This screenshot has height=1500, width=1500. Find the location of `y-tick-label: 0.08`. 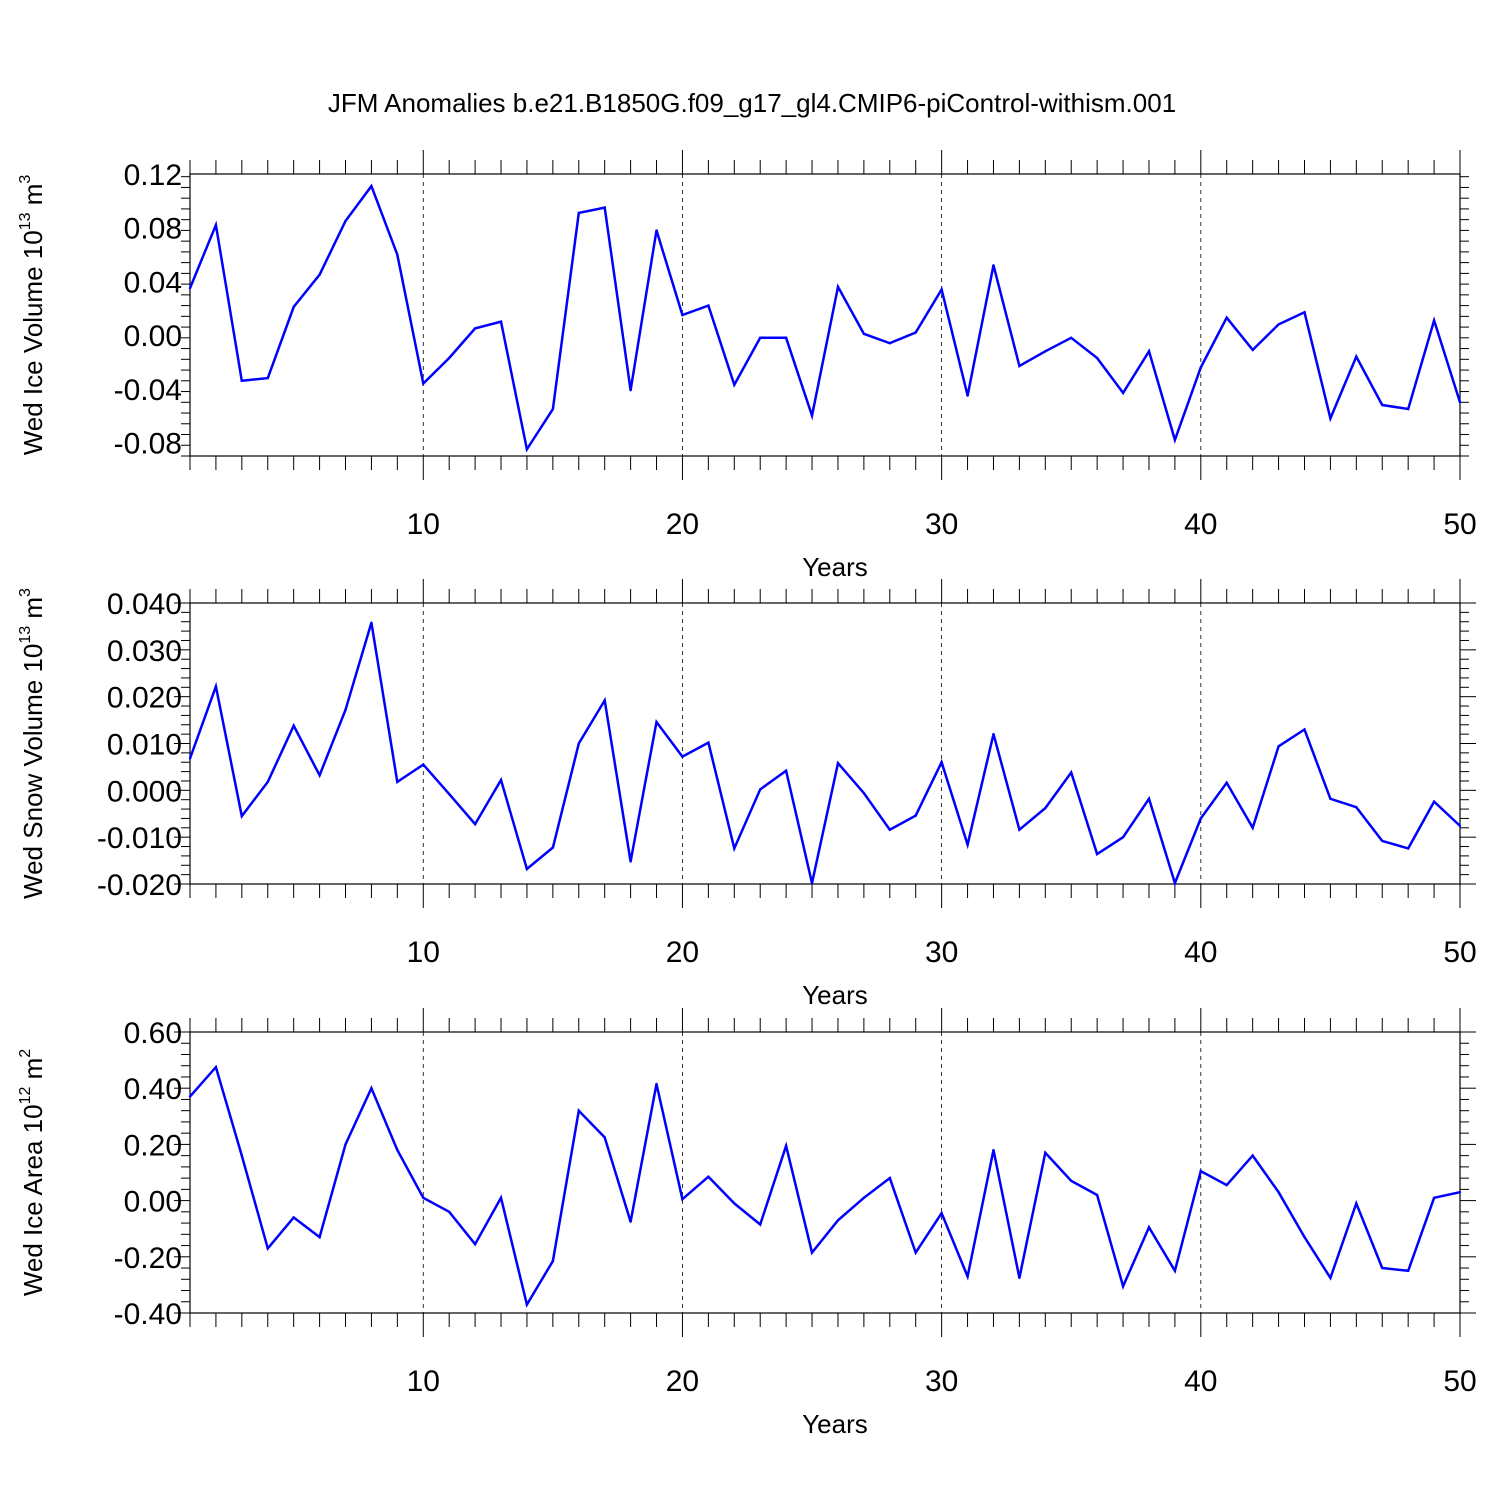

y-tick-label: 0.08 is located at coordinates (153, 229).